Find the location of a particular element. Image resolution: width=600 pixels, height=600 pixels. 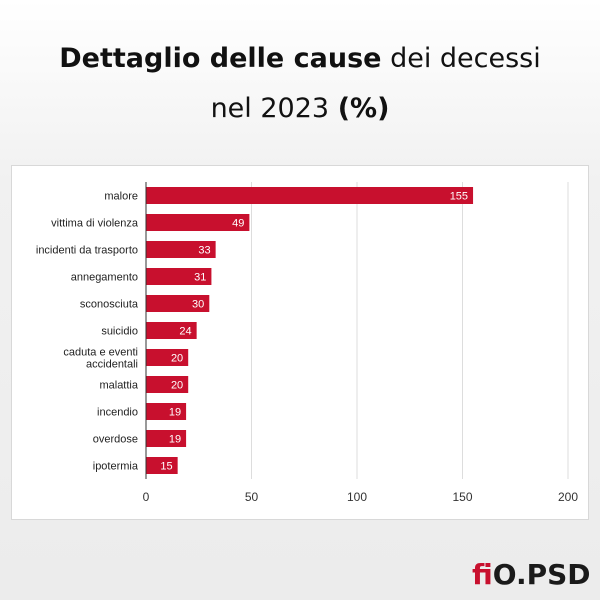

x-tick-label: 200 is located at coordinates (568, 497).